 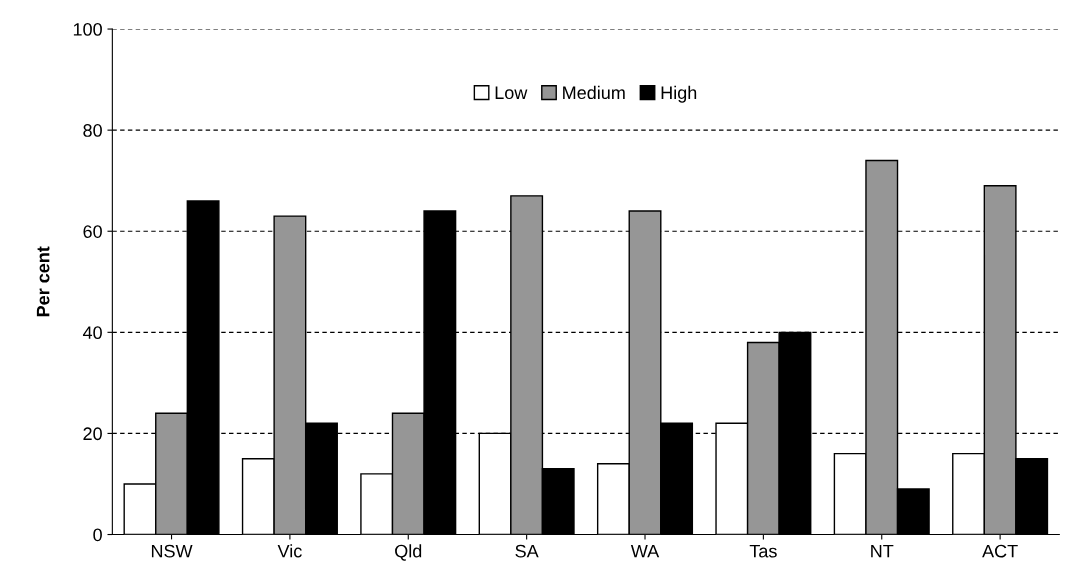 I want to click on y-tick-label: 100, so click(x=87, y=29).